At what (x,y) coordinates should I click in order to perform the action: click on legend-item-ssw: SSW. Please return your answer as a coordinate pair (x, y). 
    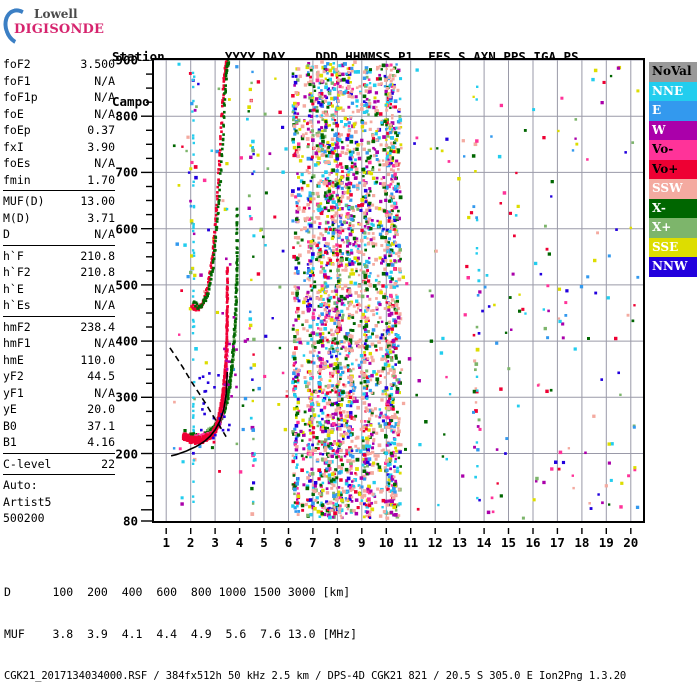
    Looking at the image, I should click on (673, 189).